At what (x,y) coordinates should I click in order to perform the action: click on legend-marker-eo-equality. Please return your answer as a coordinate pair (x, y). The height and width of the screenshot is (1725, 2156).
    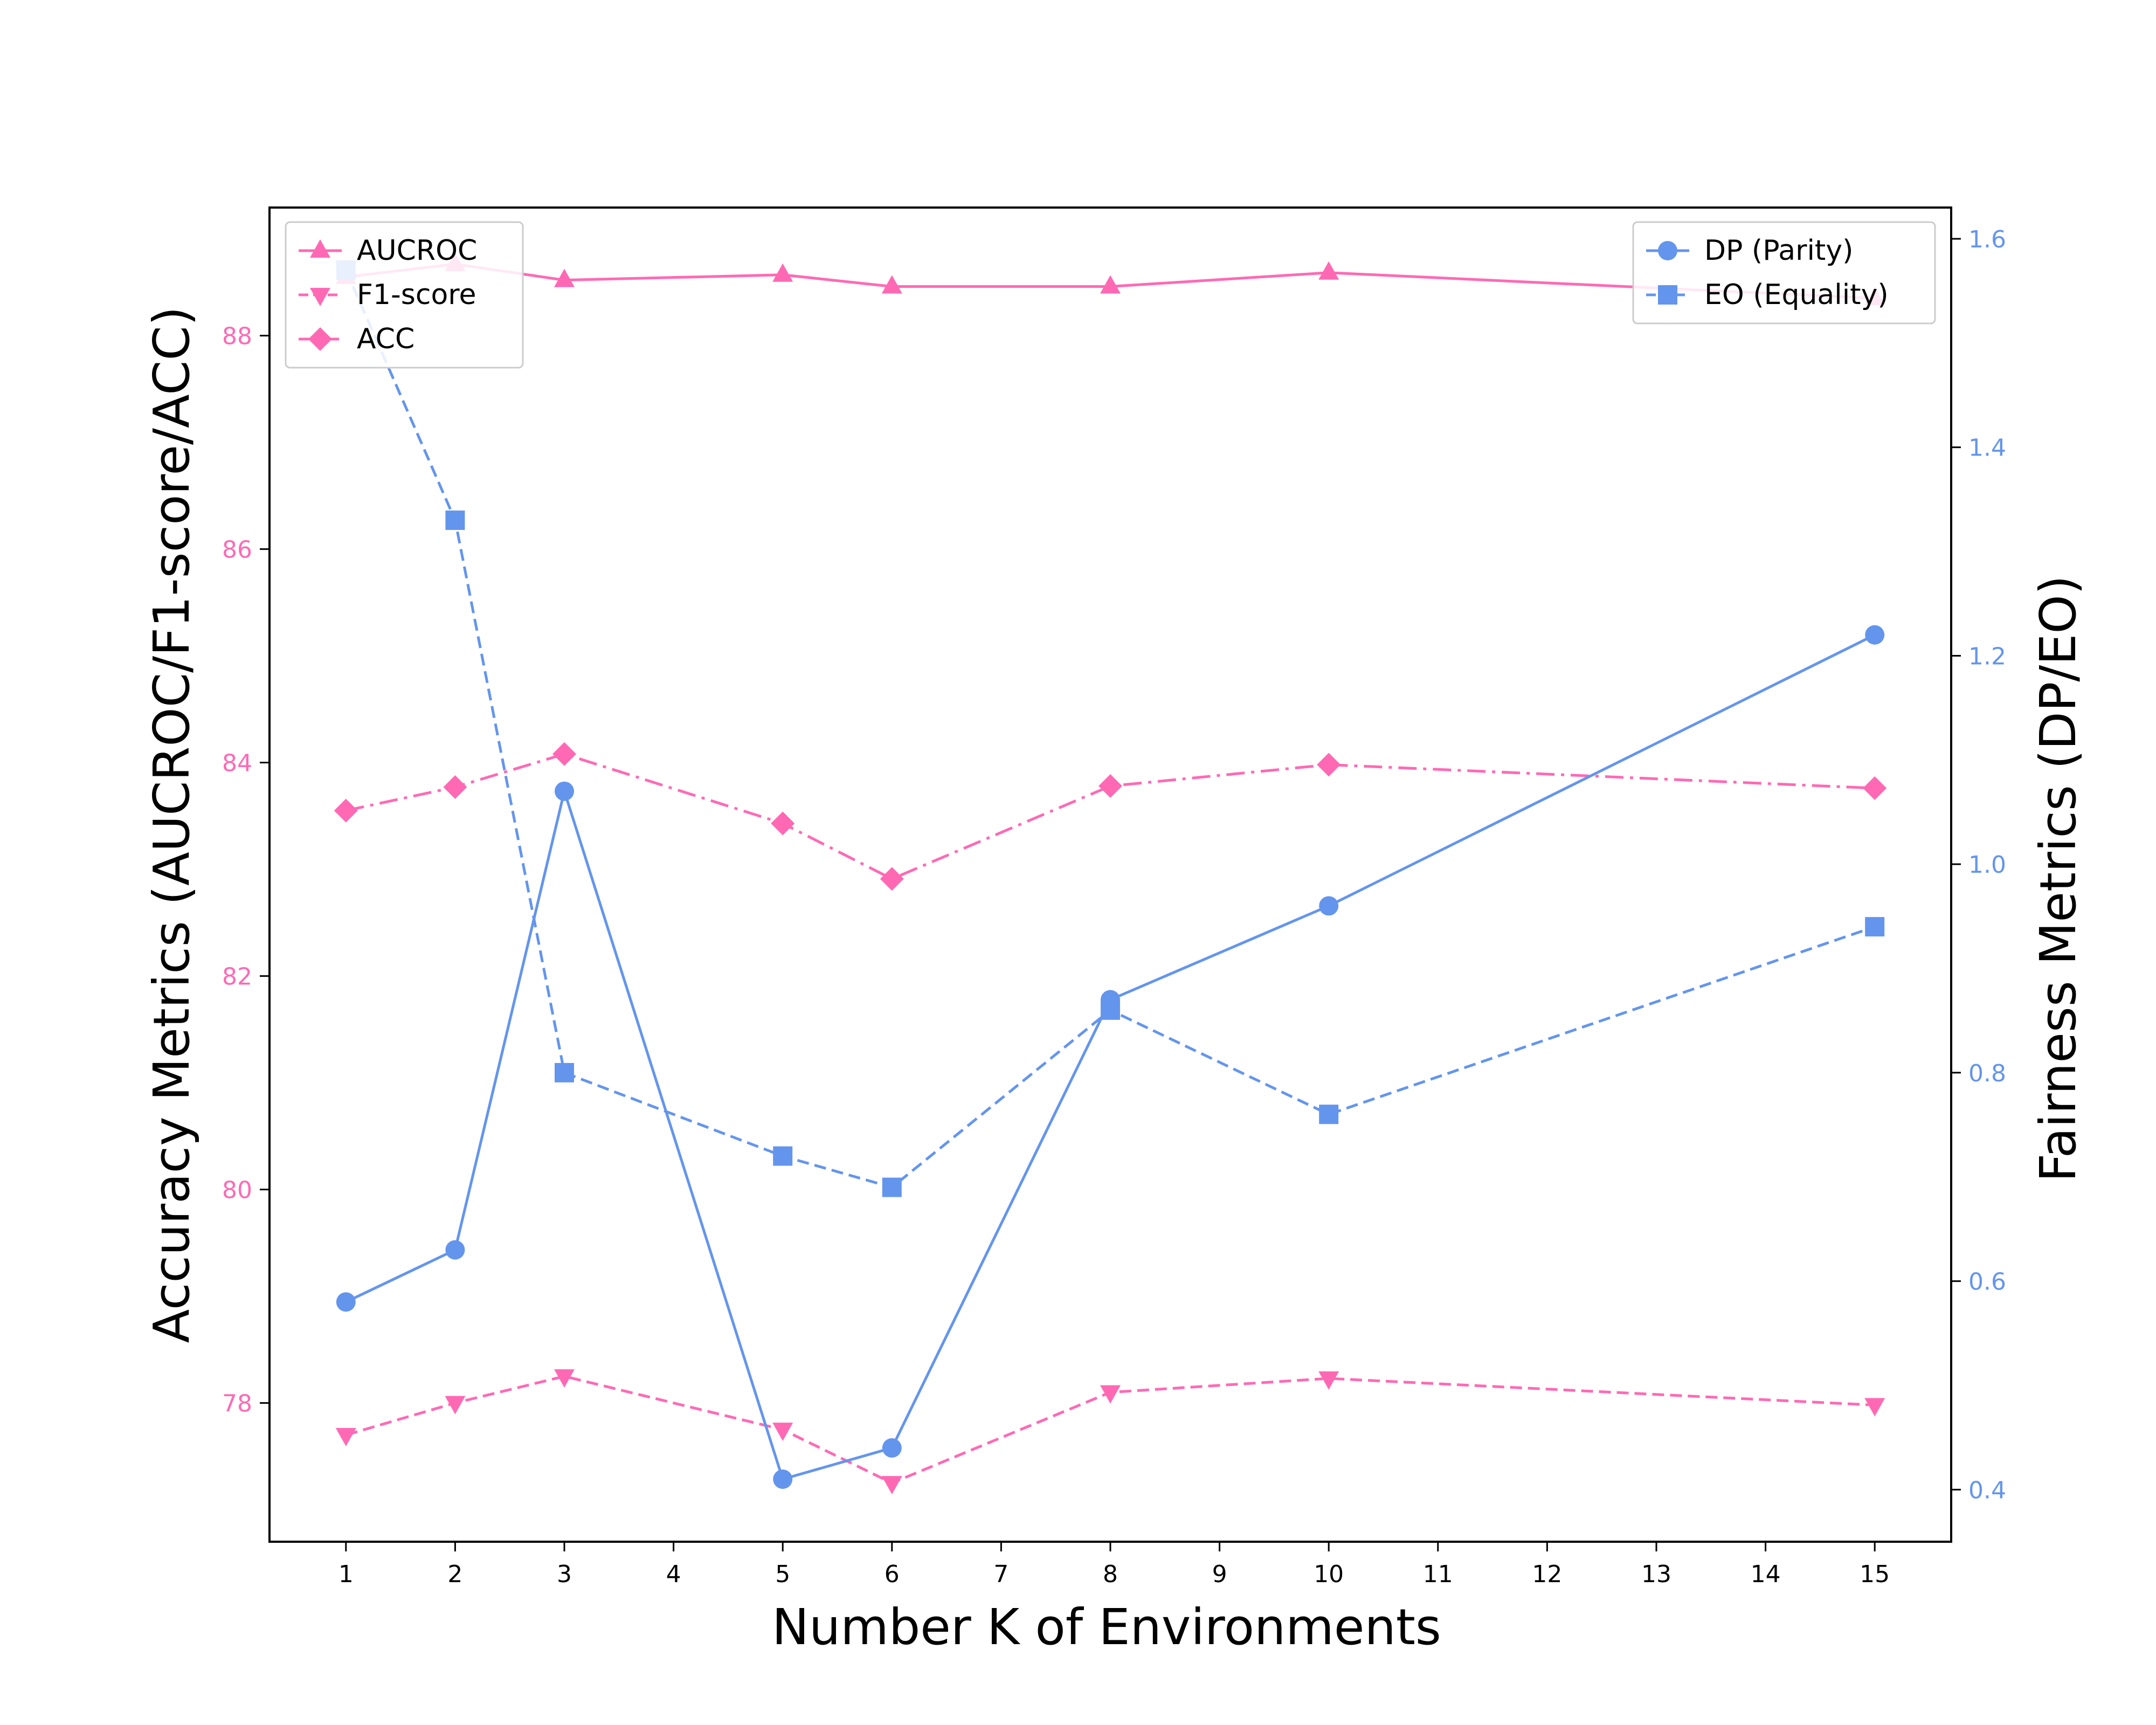
    Looking at the image, I should click on (1667, 295).